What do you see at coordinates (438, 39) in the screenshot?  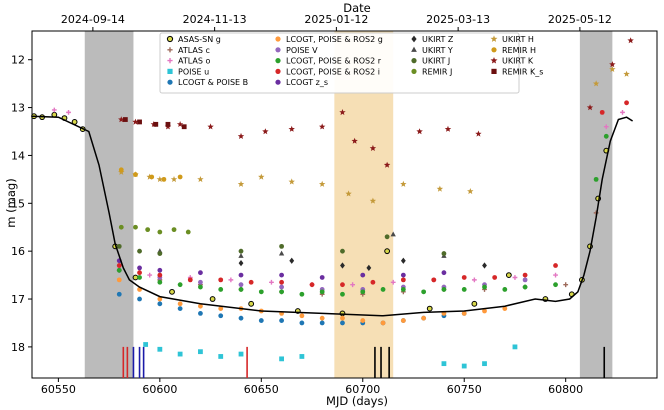 I see `legend-label-ukirt-z: UKIRT Z` at bounding box center [438, 39].